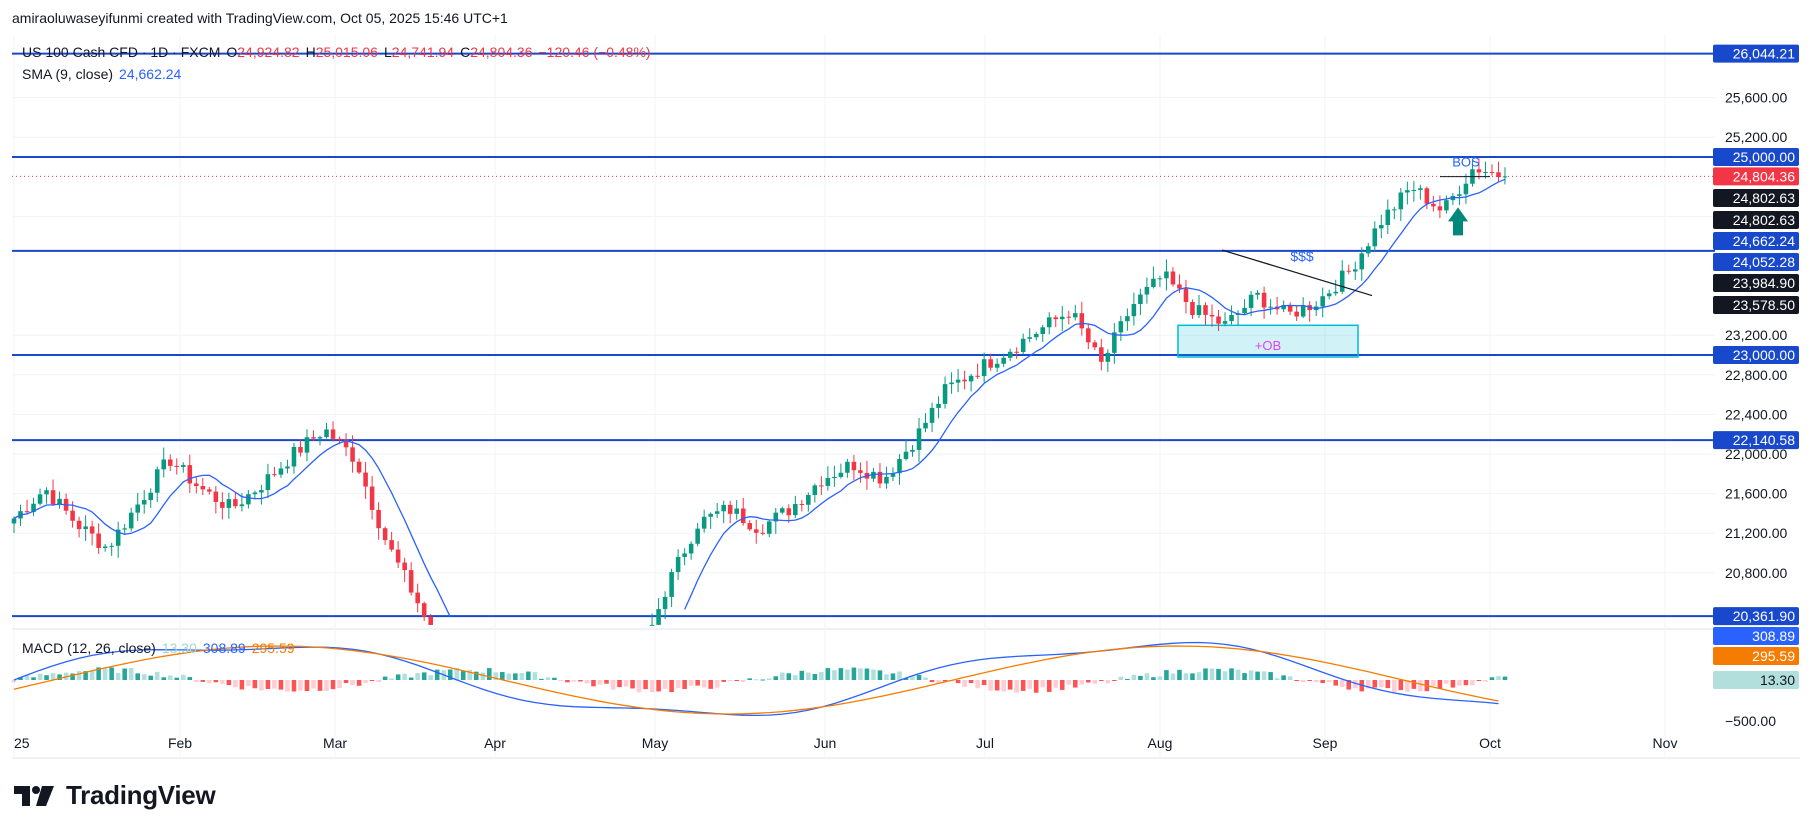  I want to click on close-label: C, so click(465, 52).